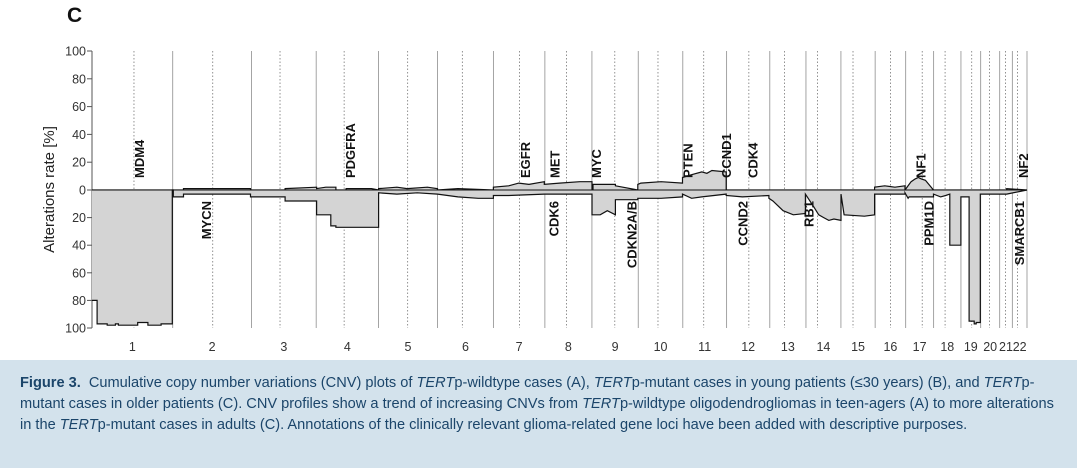  Describe the element at coordinates (139, 158) in the screenshot. I see `gene-label: MDM4` at that location.